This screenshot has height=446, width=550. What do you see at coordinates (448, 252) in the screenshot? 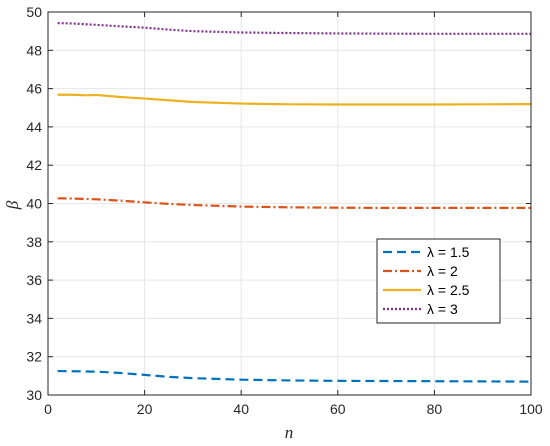
I see `legend-label: λ = 1.5` at bounding box center [448, 252].